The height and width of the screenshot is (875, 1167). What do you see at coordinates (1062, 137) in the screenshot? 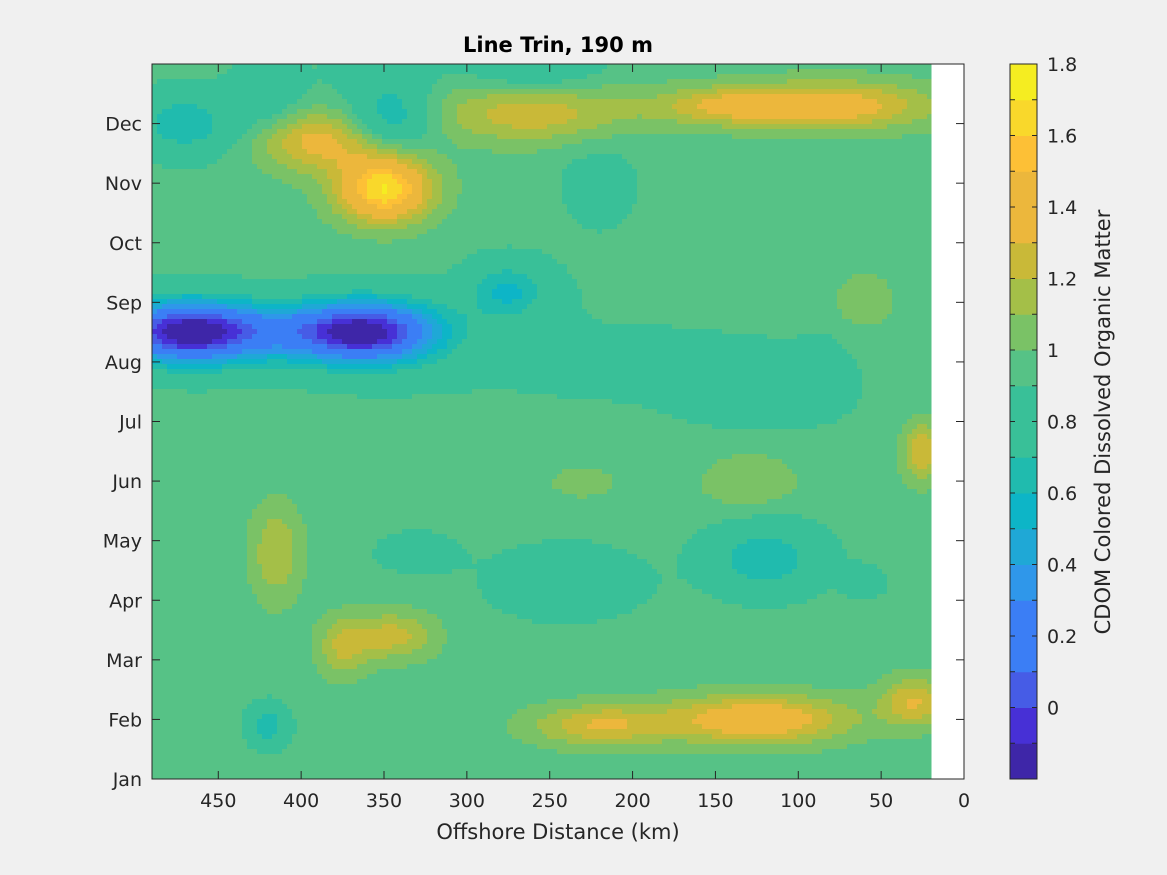
I see `colorbar-tick-label: 1.6` at bounding box center [1062, 137].